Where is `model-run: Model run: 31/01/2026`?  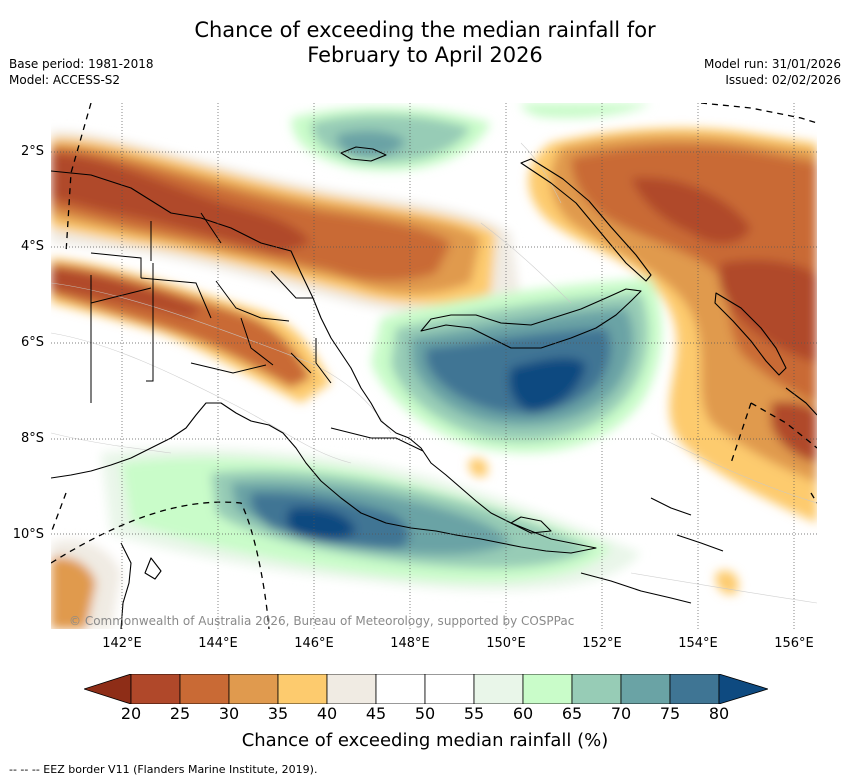 model-run: Model run: 31/01/2026 is located at coordinates (772, 64).